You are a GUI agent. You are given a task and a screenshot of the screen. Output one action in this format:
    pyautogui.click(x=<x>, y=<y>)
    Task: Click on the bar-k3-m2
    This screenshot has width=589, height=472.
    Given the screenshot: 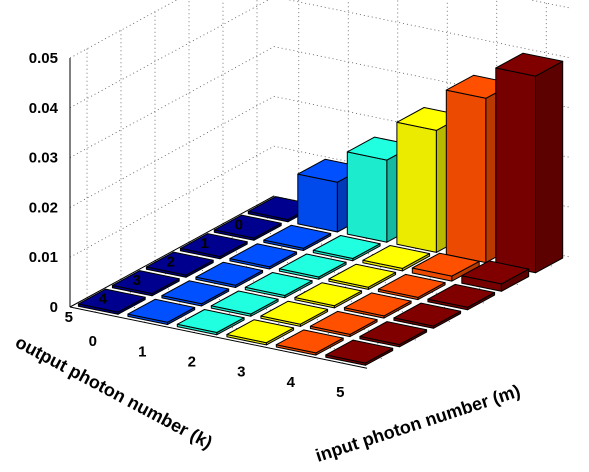 What is the action you would take?
    pyautogui.click(x=278, y=285)
    